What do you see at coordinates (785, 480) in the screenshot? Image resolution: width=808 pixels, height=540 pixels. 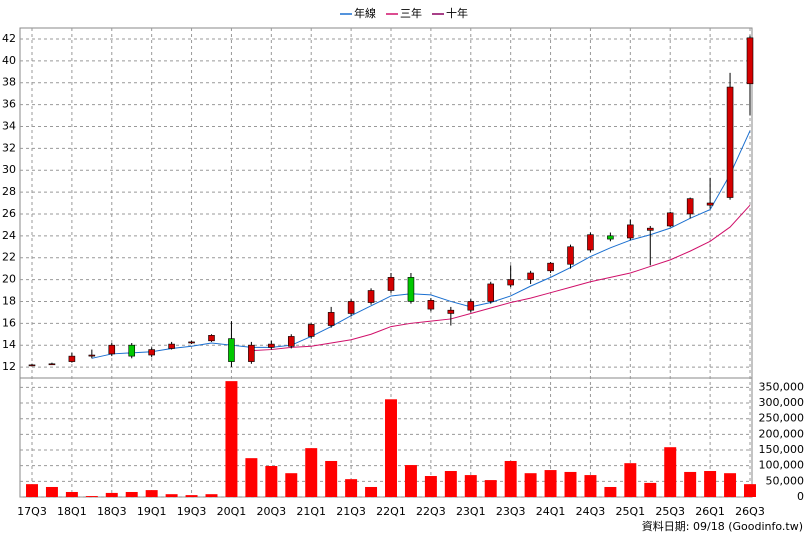 I see `y2-tick-label: 50,000` at bounding box center [785, 480].